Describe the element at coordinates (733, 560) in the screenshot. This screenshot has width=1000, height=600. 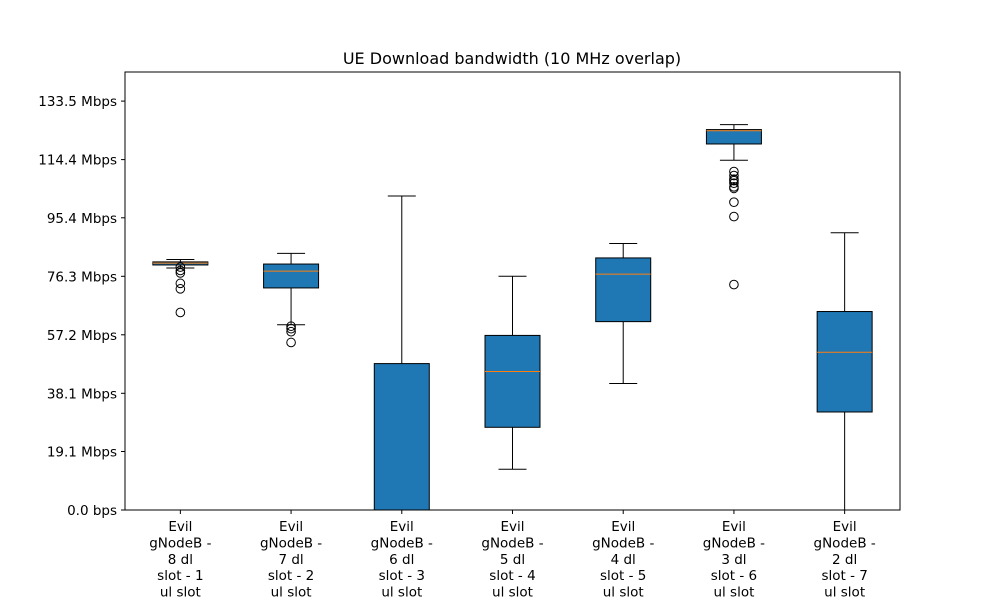
I see `x-tick-label-line: 3 dl` at that location.